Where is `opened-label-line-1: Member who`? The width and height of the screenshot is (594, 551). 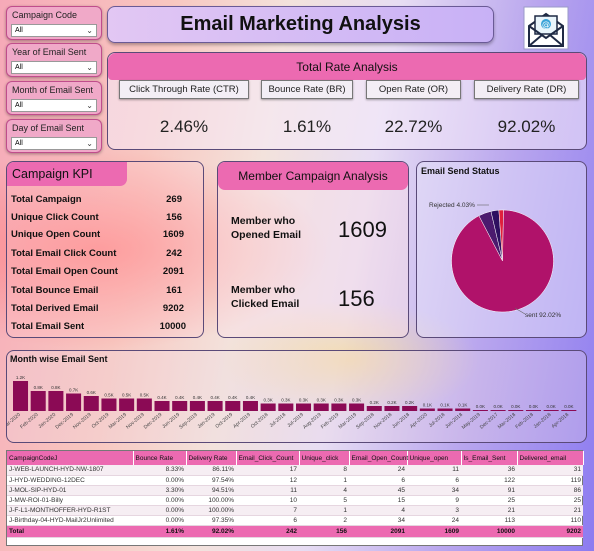 opened-label-line-1: Member who is located at coordinates (263, 221).